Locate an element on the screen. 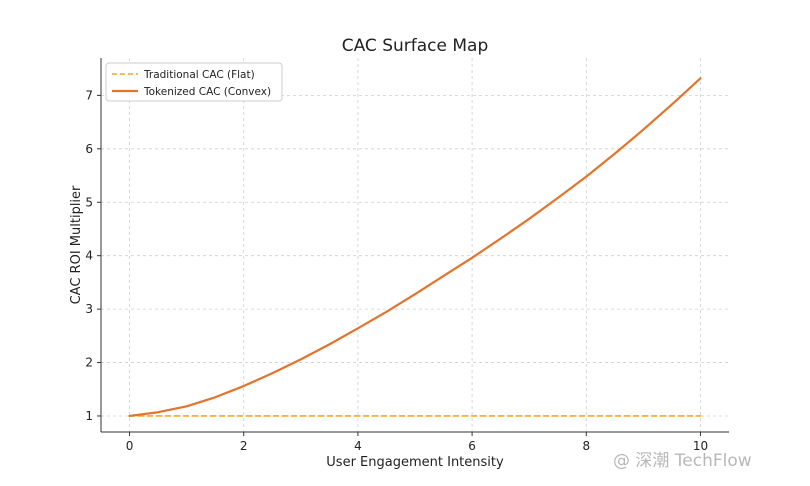 The height and width of the screenshot is (486, 810). watermark: @ 深潮 TechFlow is located at coordinates (682, 461).